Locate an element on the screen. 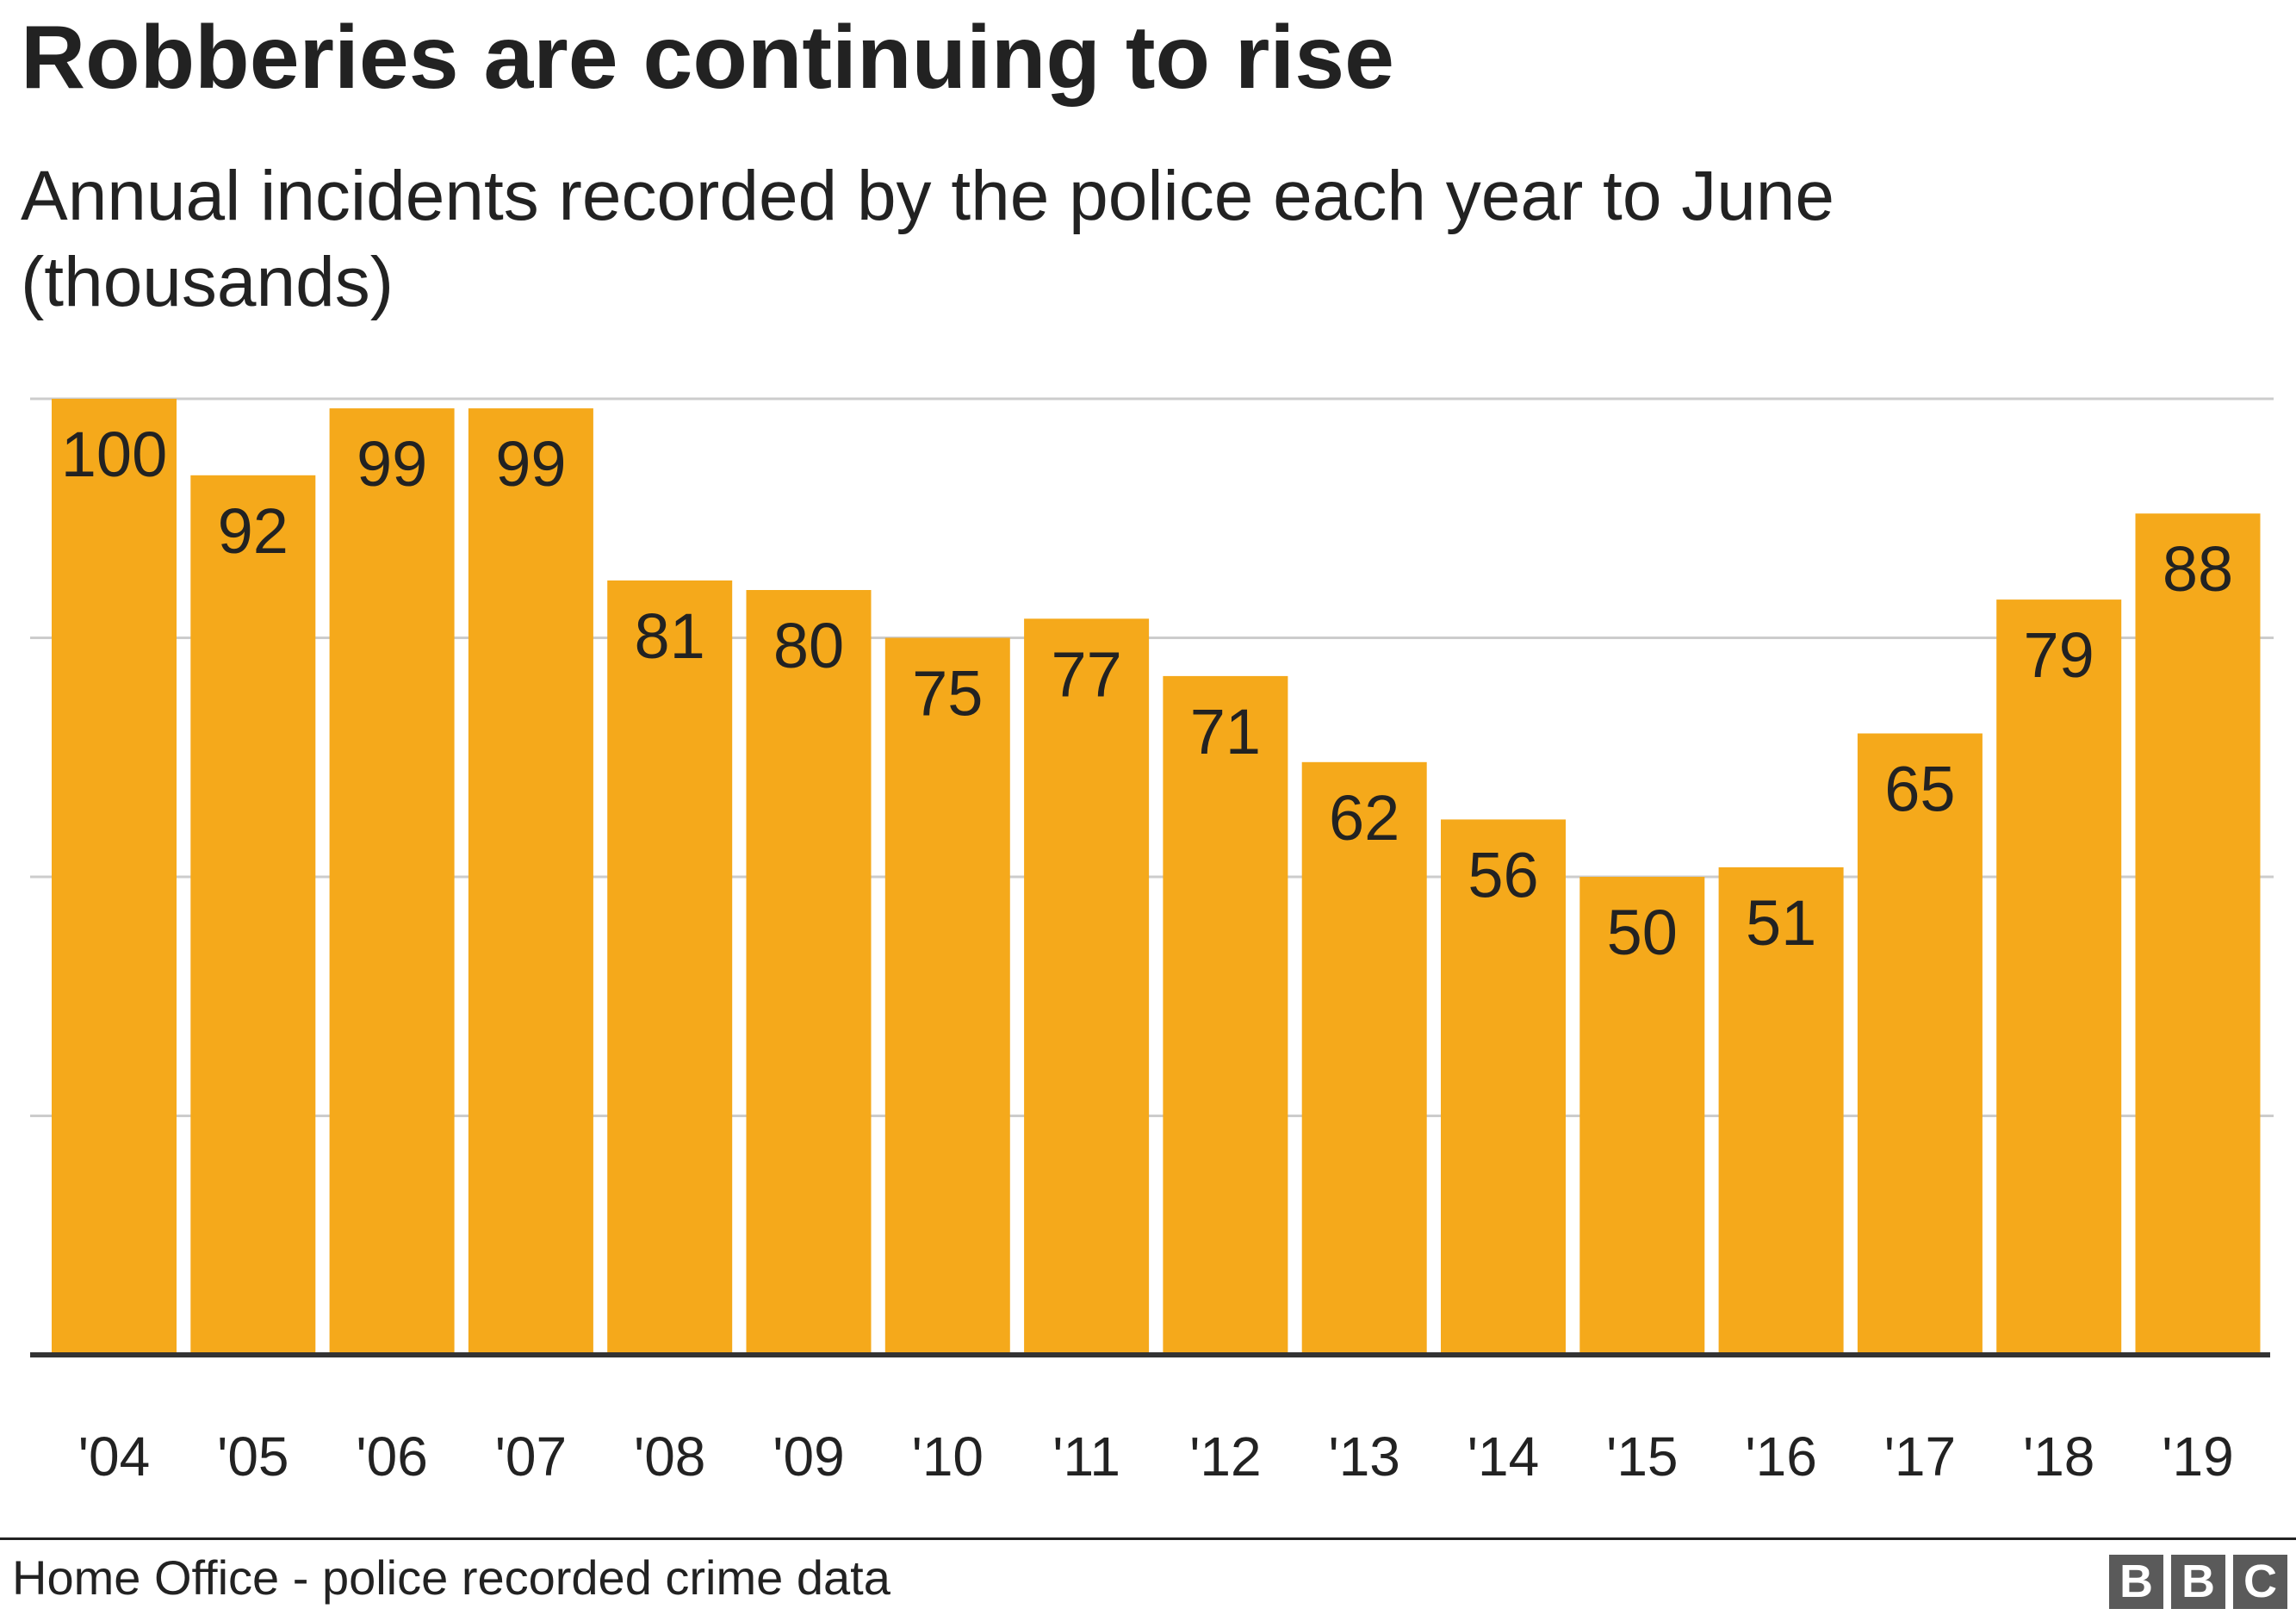 The width and height of the screenshot is (2296, 1615). data-label-11: 50 is located at coordinates (1642, 933).